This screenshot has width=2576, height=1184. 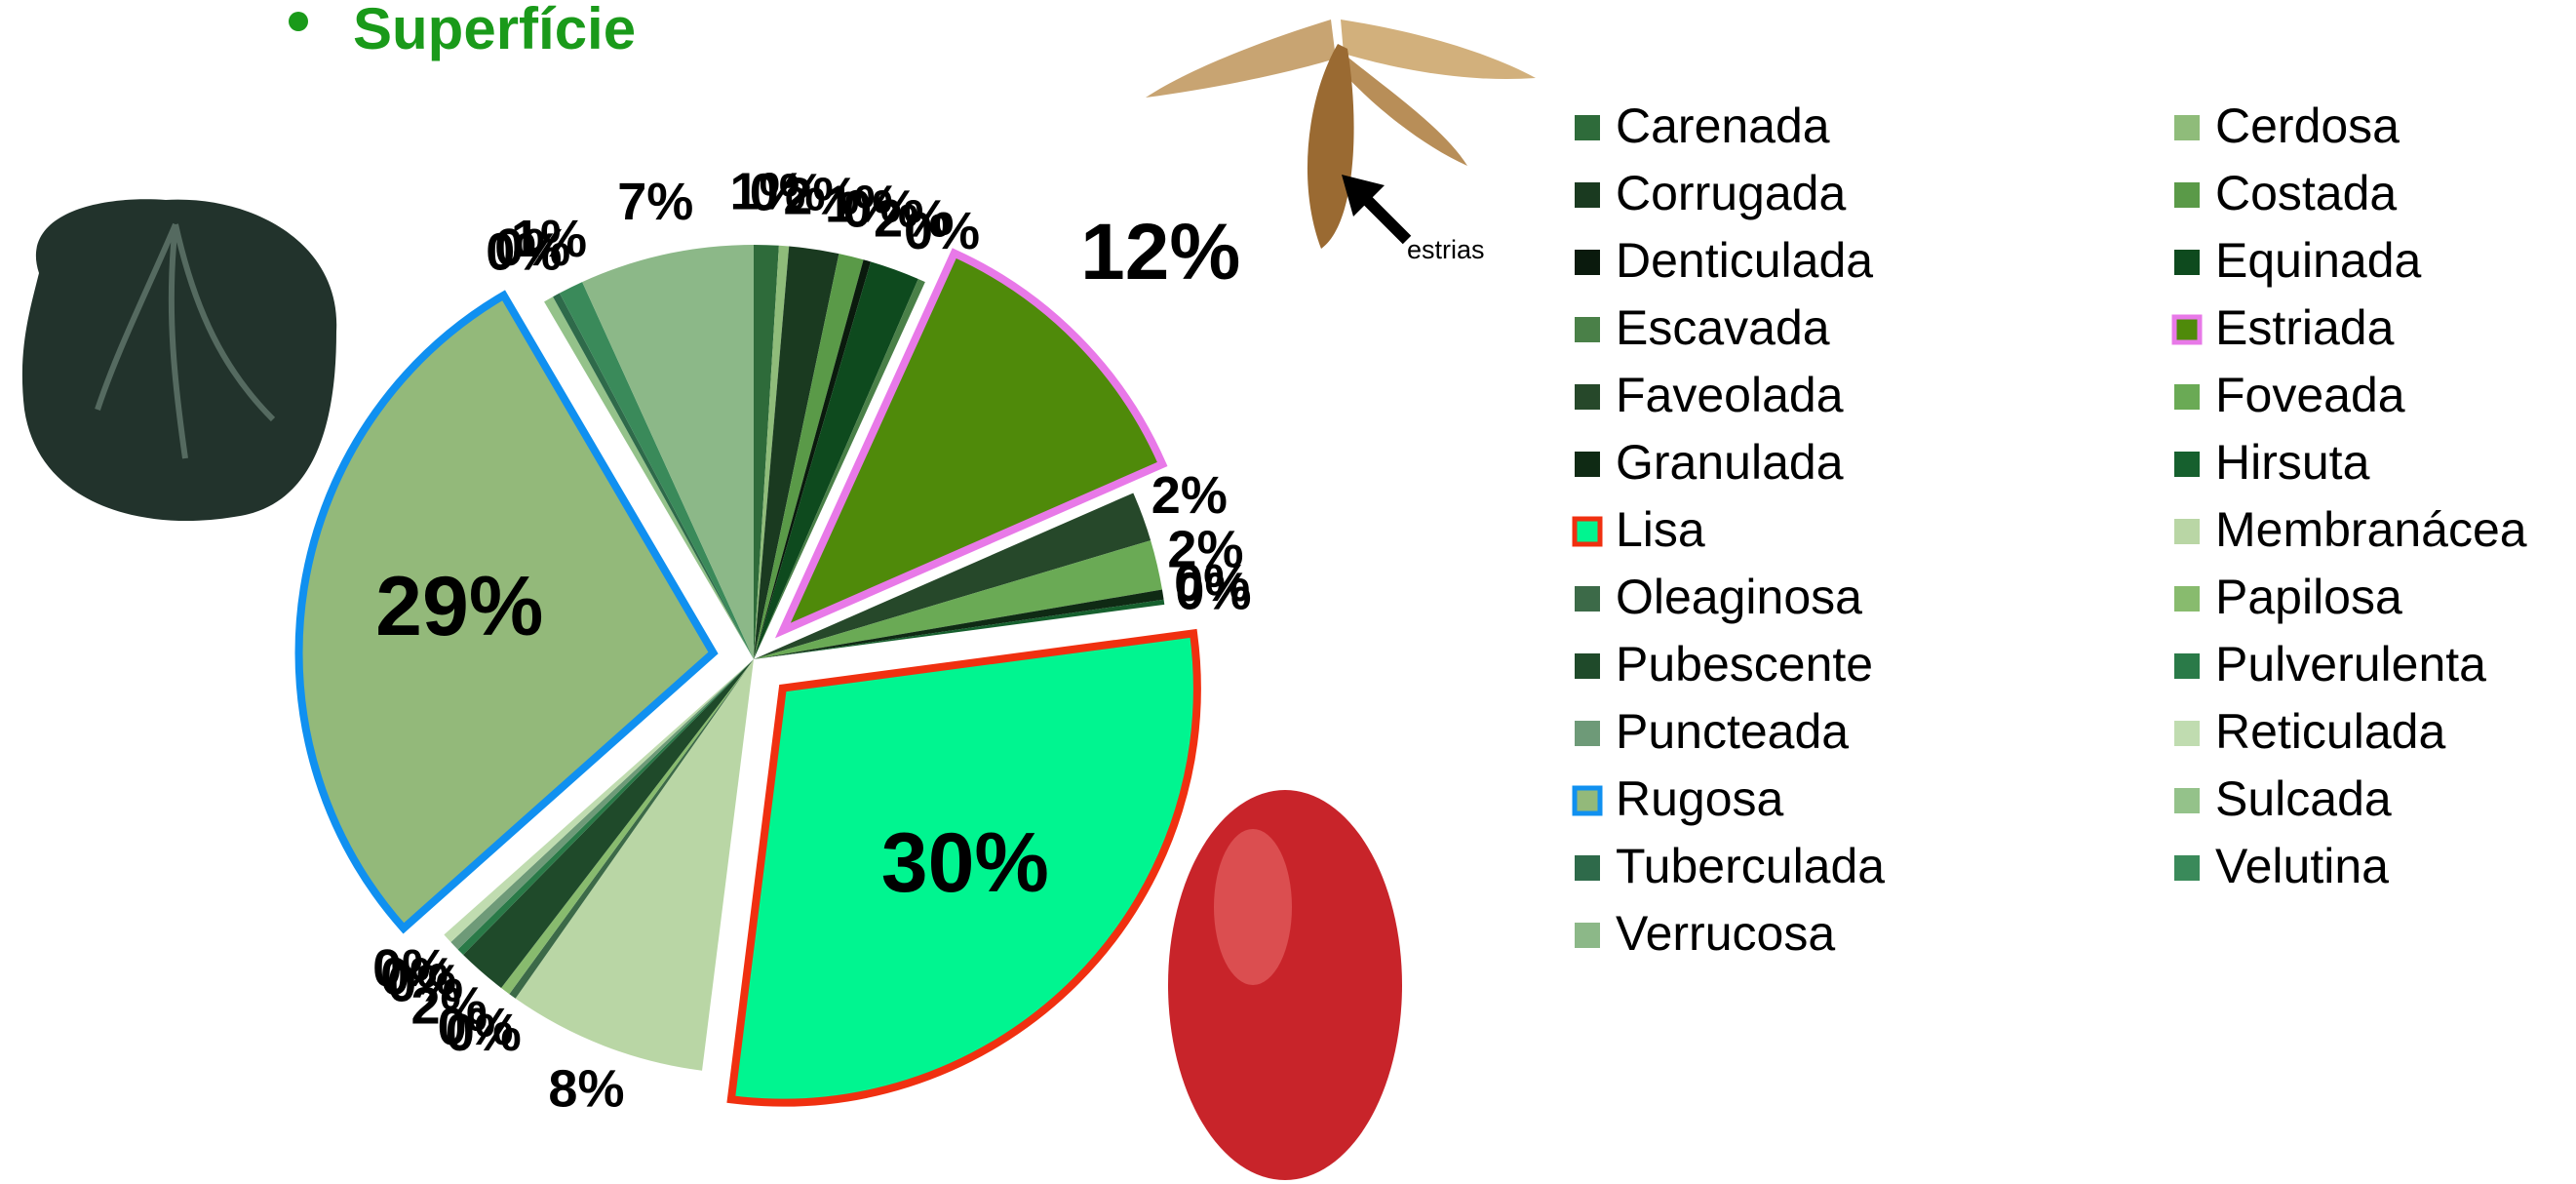 What do you see at coordinates (1160, 252) in the screenshot?
I see `data-label: 12%` at bounding box center [1160, 252].